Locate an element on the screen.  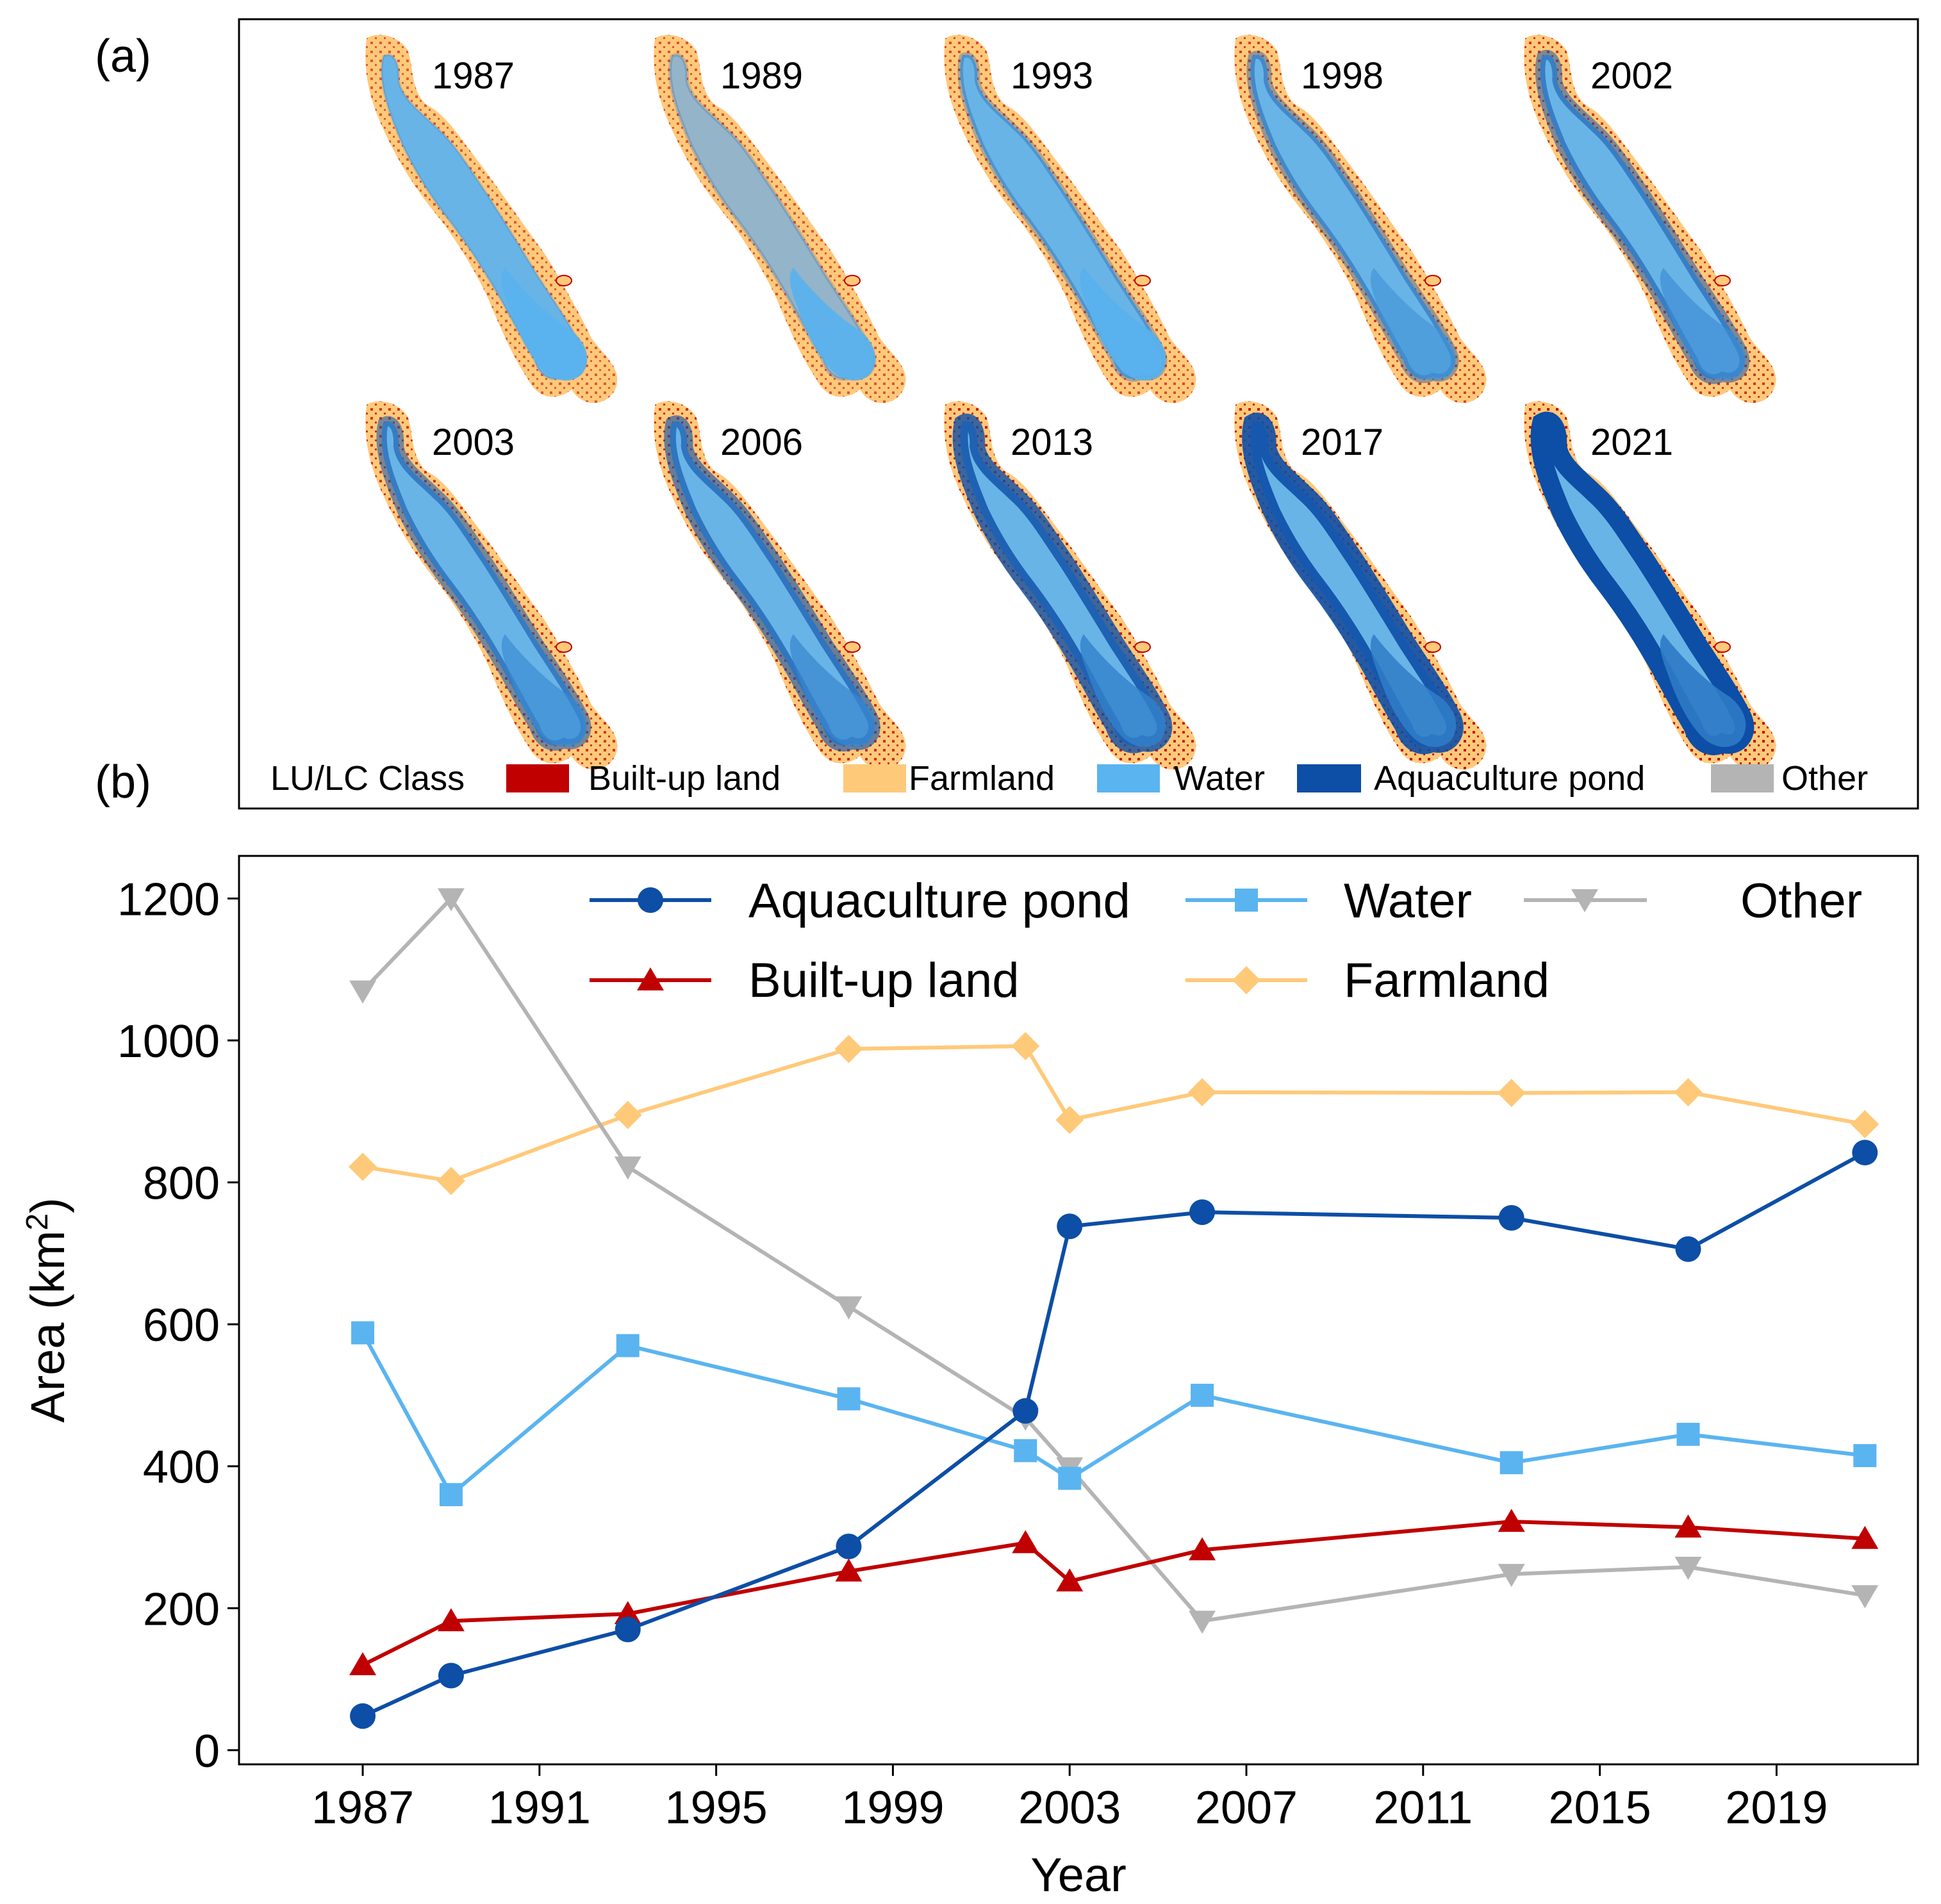
legend-farmland: Farmland is located at coordinates (1446, 980).